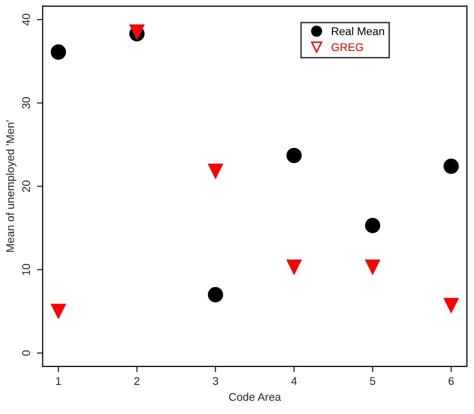 This screenshot has width=474, height=414. Describe the element at coordinates (26, 103) in the screenshot. I see `y-tick-label: 30` at that location.